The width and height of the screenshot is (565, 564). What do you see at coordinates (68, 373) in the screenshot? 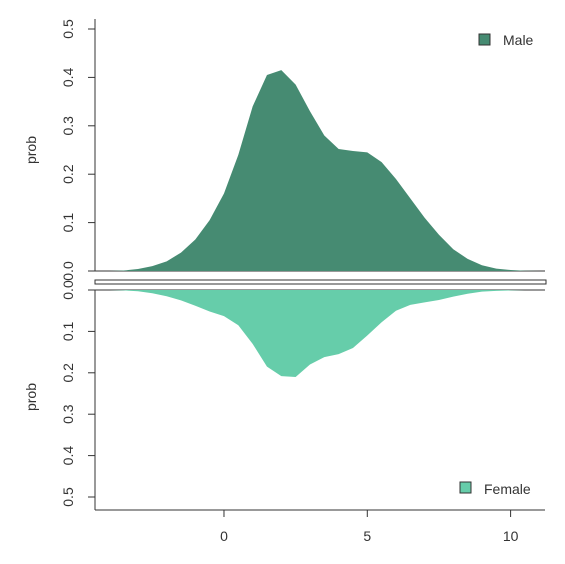
I see `bottom-y-tick-label: 0.2` at bounding box center [68, 373].